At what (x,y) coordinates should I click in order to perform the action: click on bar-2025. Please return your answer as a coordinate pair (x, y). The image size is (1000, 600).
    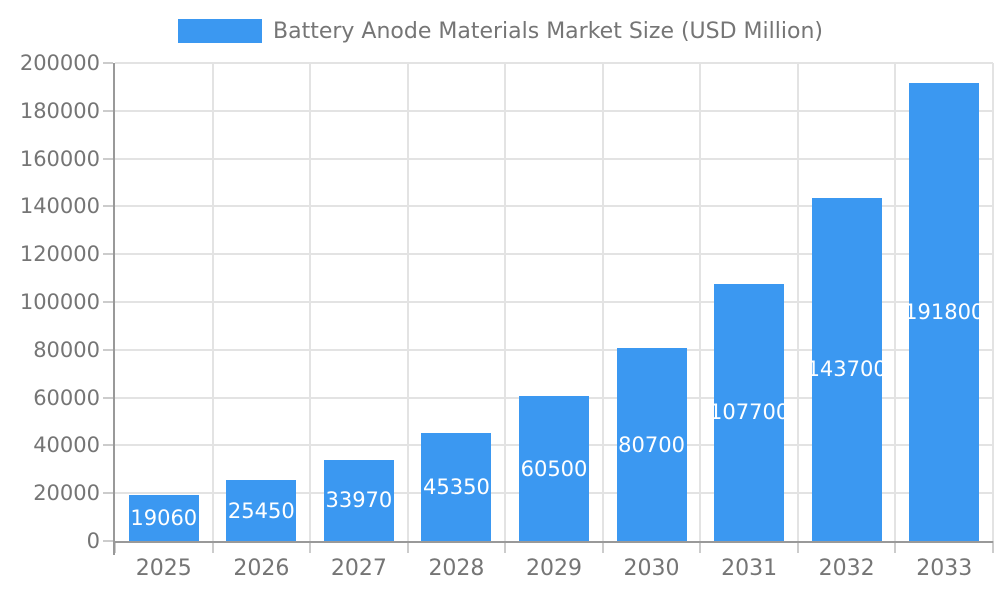
    Looking at the image, I should click on (163, 518).